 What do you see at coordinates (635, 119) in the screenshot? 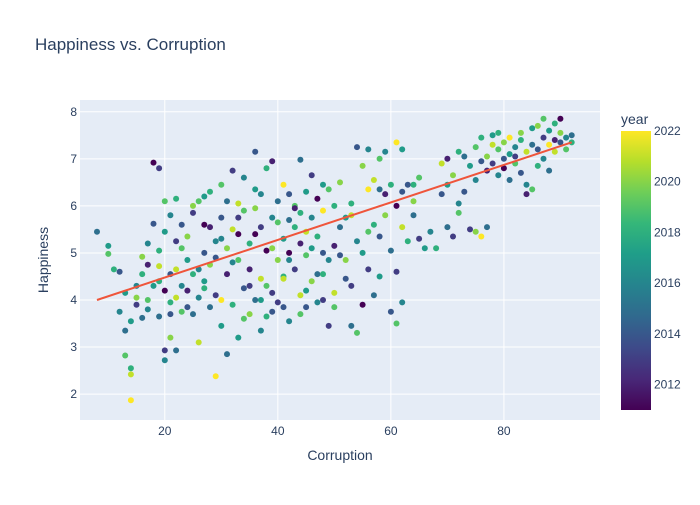
I see `colorbar-title: year` at bounding box center [635, 119].